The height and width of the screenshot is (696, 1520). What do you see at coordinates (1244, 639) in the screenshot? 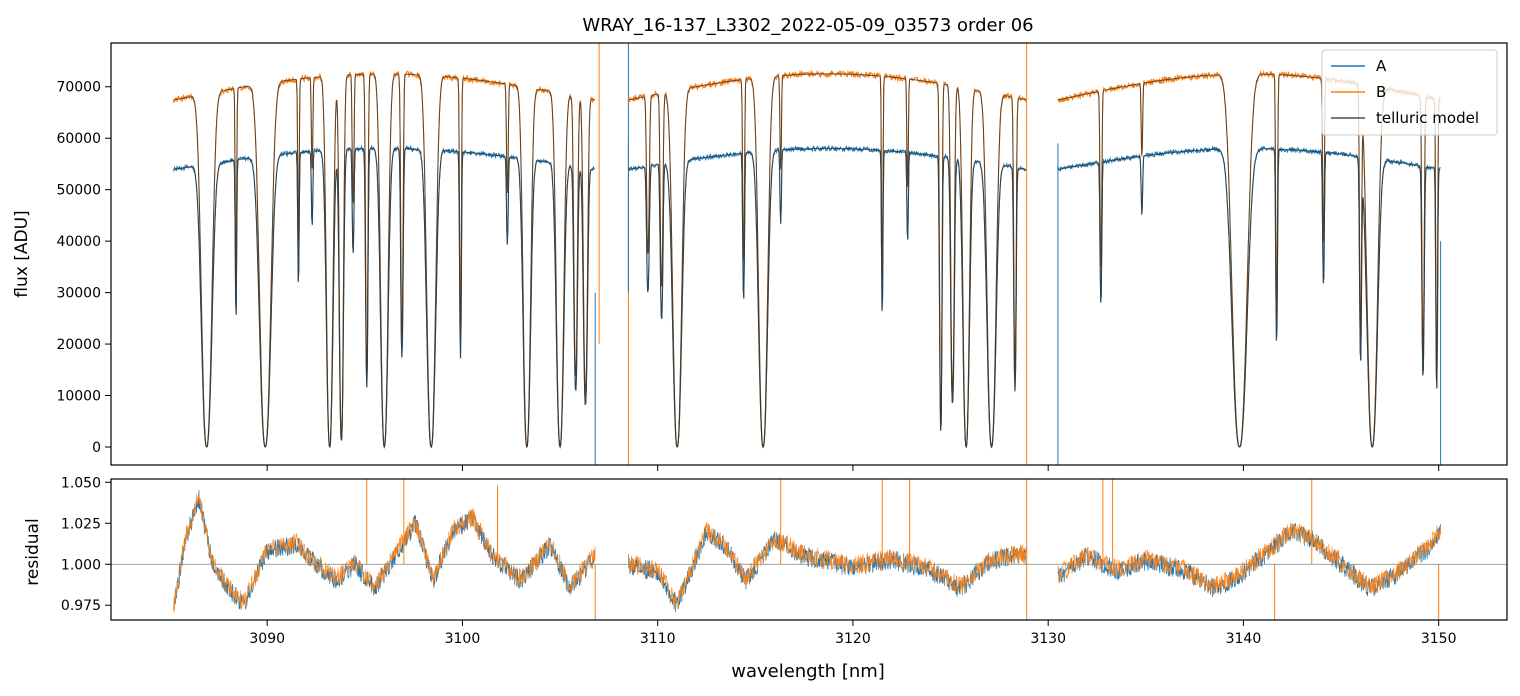
I see `x-tick-label: 3140` at bounding box center [1244, 639].